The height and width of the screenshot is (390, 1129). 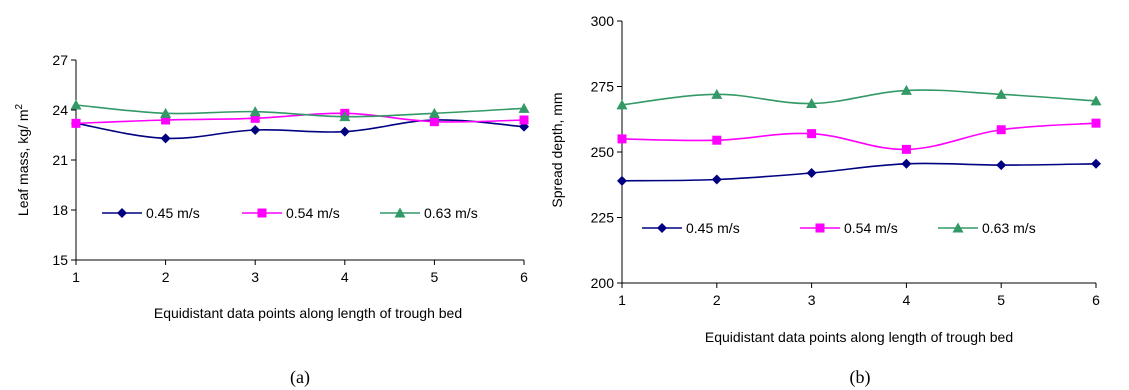 What do you see at coordinates (860, 377) in the screenshot?
I see `panel-label: (b)` at bounding box center [860, 377].